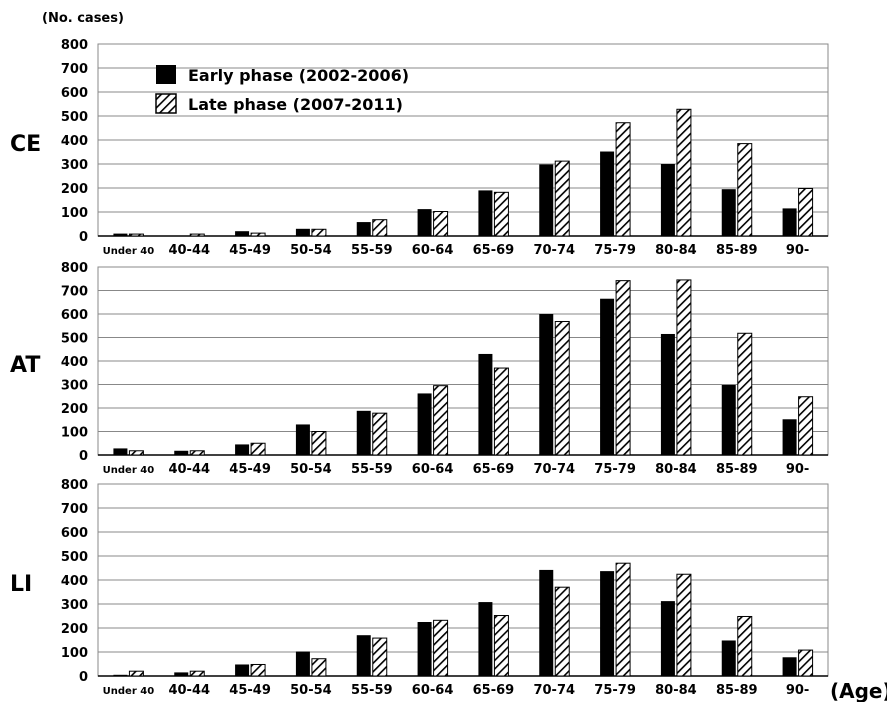  I want to click on legend-swatch-early, so click(166, 74).